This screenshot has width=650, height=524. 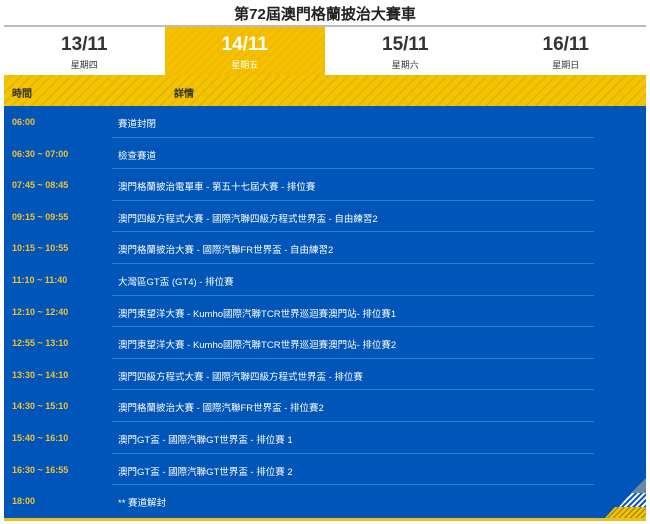 What do you see at coordinates (22, 94) in the screenshot?
I see `header-time: 時間` at bounding box center [22, 94].